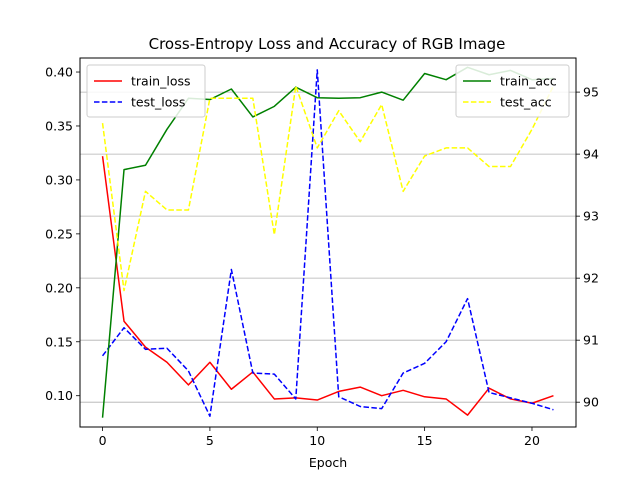  Describe the element at coordinates (59, 72) in the screenshot. I see `left-y-tick-label: 0.40` at that location.